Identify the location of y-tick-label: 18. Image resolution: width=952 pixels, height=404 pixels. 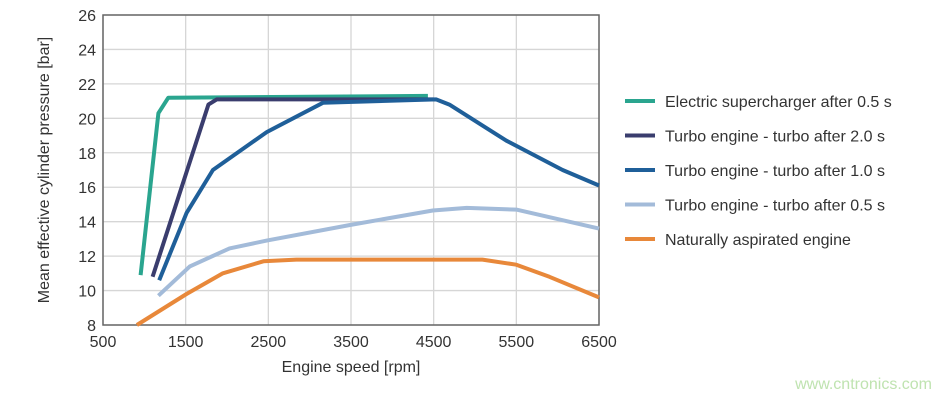
(87, 154).